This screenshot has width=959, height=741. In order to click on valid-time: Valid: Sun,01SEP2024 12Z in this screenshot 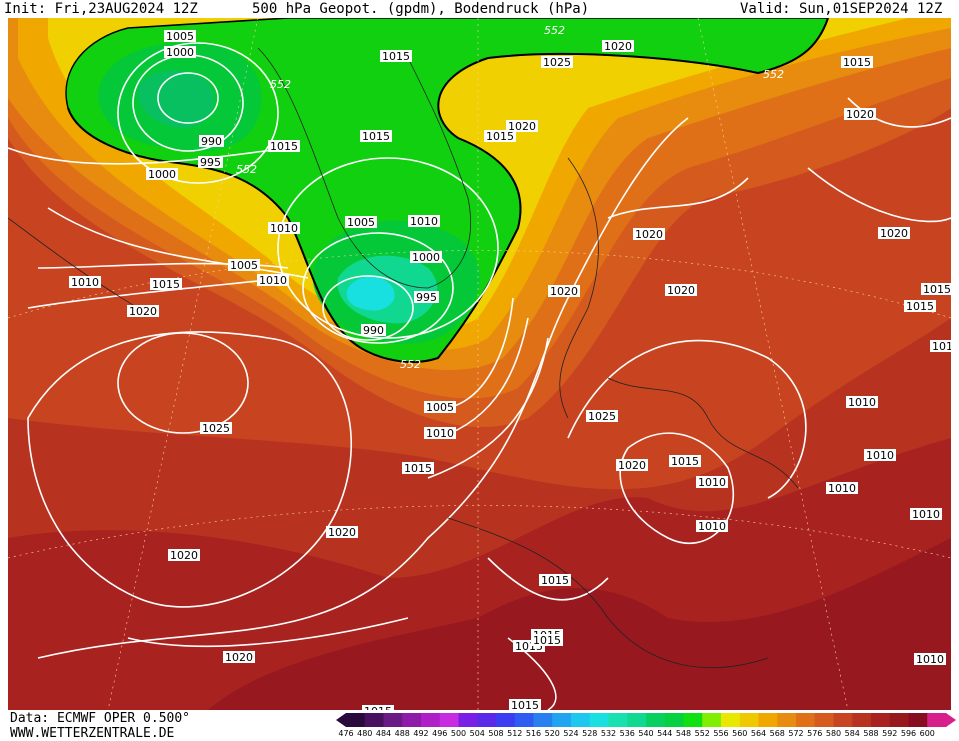, I will do `click(841, 9)`.